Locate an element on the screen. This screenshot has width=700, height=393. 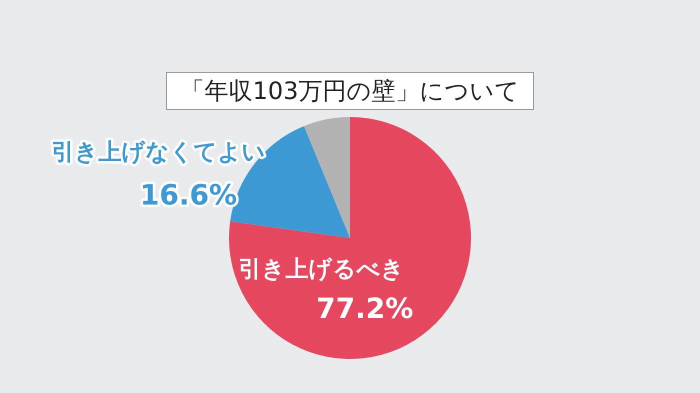
slice-label: 引き上げなくてよい is located at coordinates (158, 152).